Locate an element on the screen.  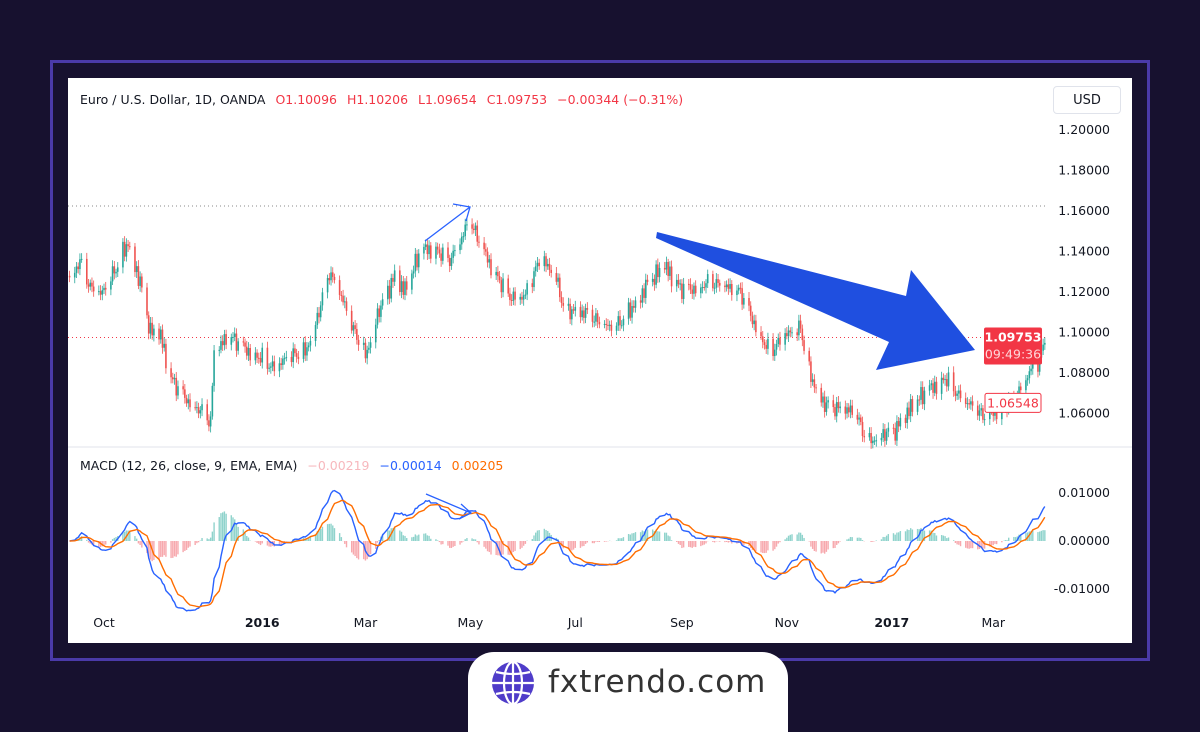
macd-axis-label: 0.00000 is located at coordinates (1084, 540).